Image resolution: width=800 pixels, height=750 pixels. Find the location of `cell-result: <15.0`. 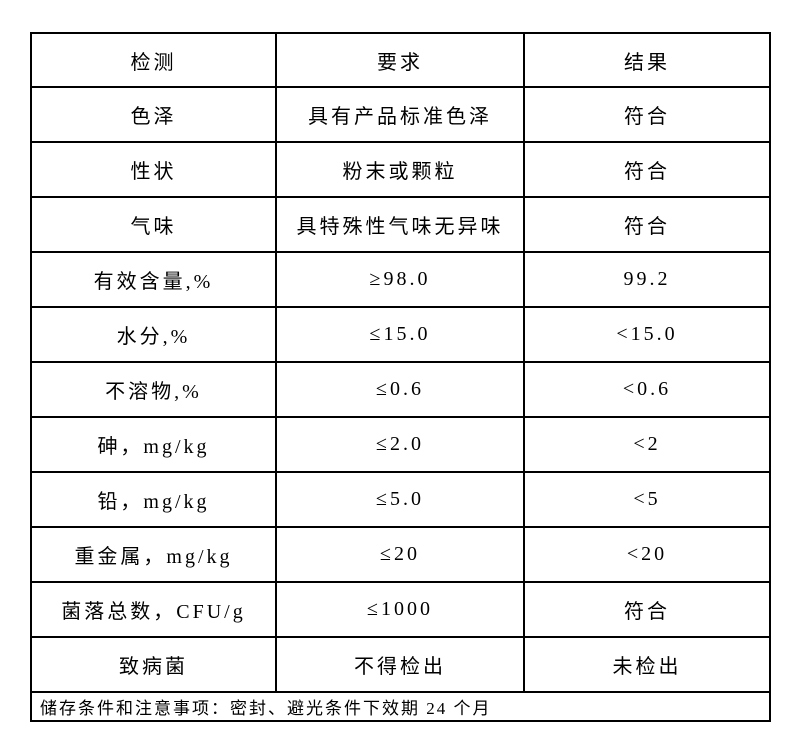

cell-result: <15.0 is located at coordinates (647, 334).